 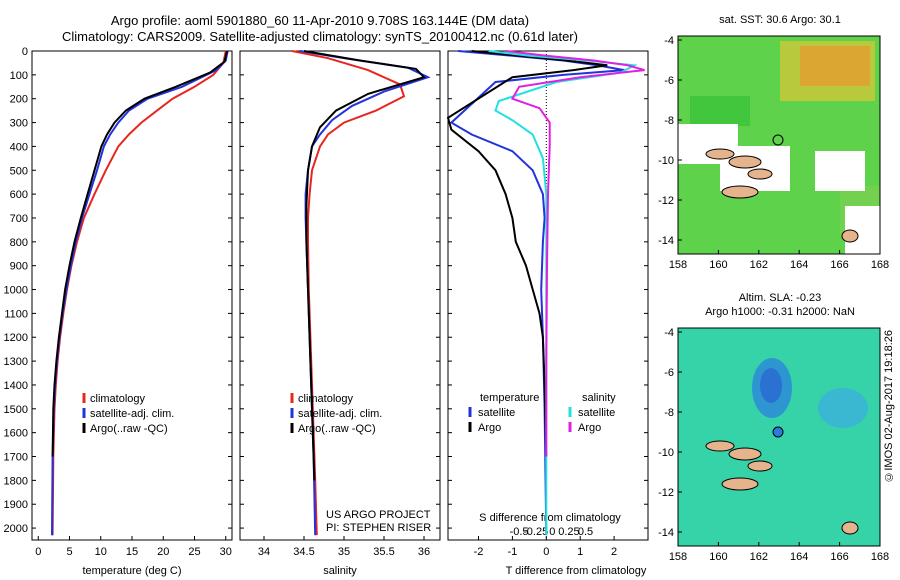 I want to click on x-tick-label: 30, so click(x=226, y=552).